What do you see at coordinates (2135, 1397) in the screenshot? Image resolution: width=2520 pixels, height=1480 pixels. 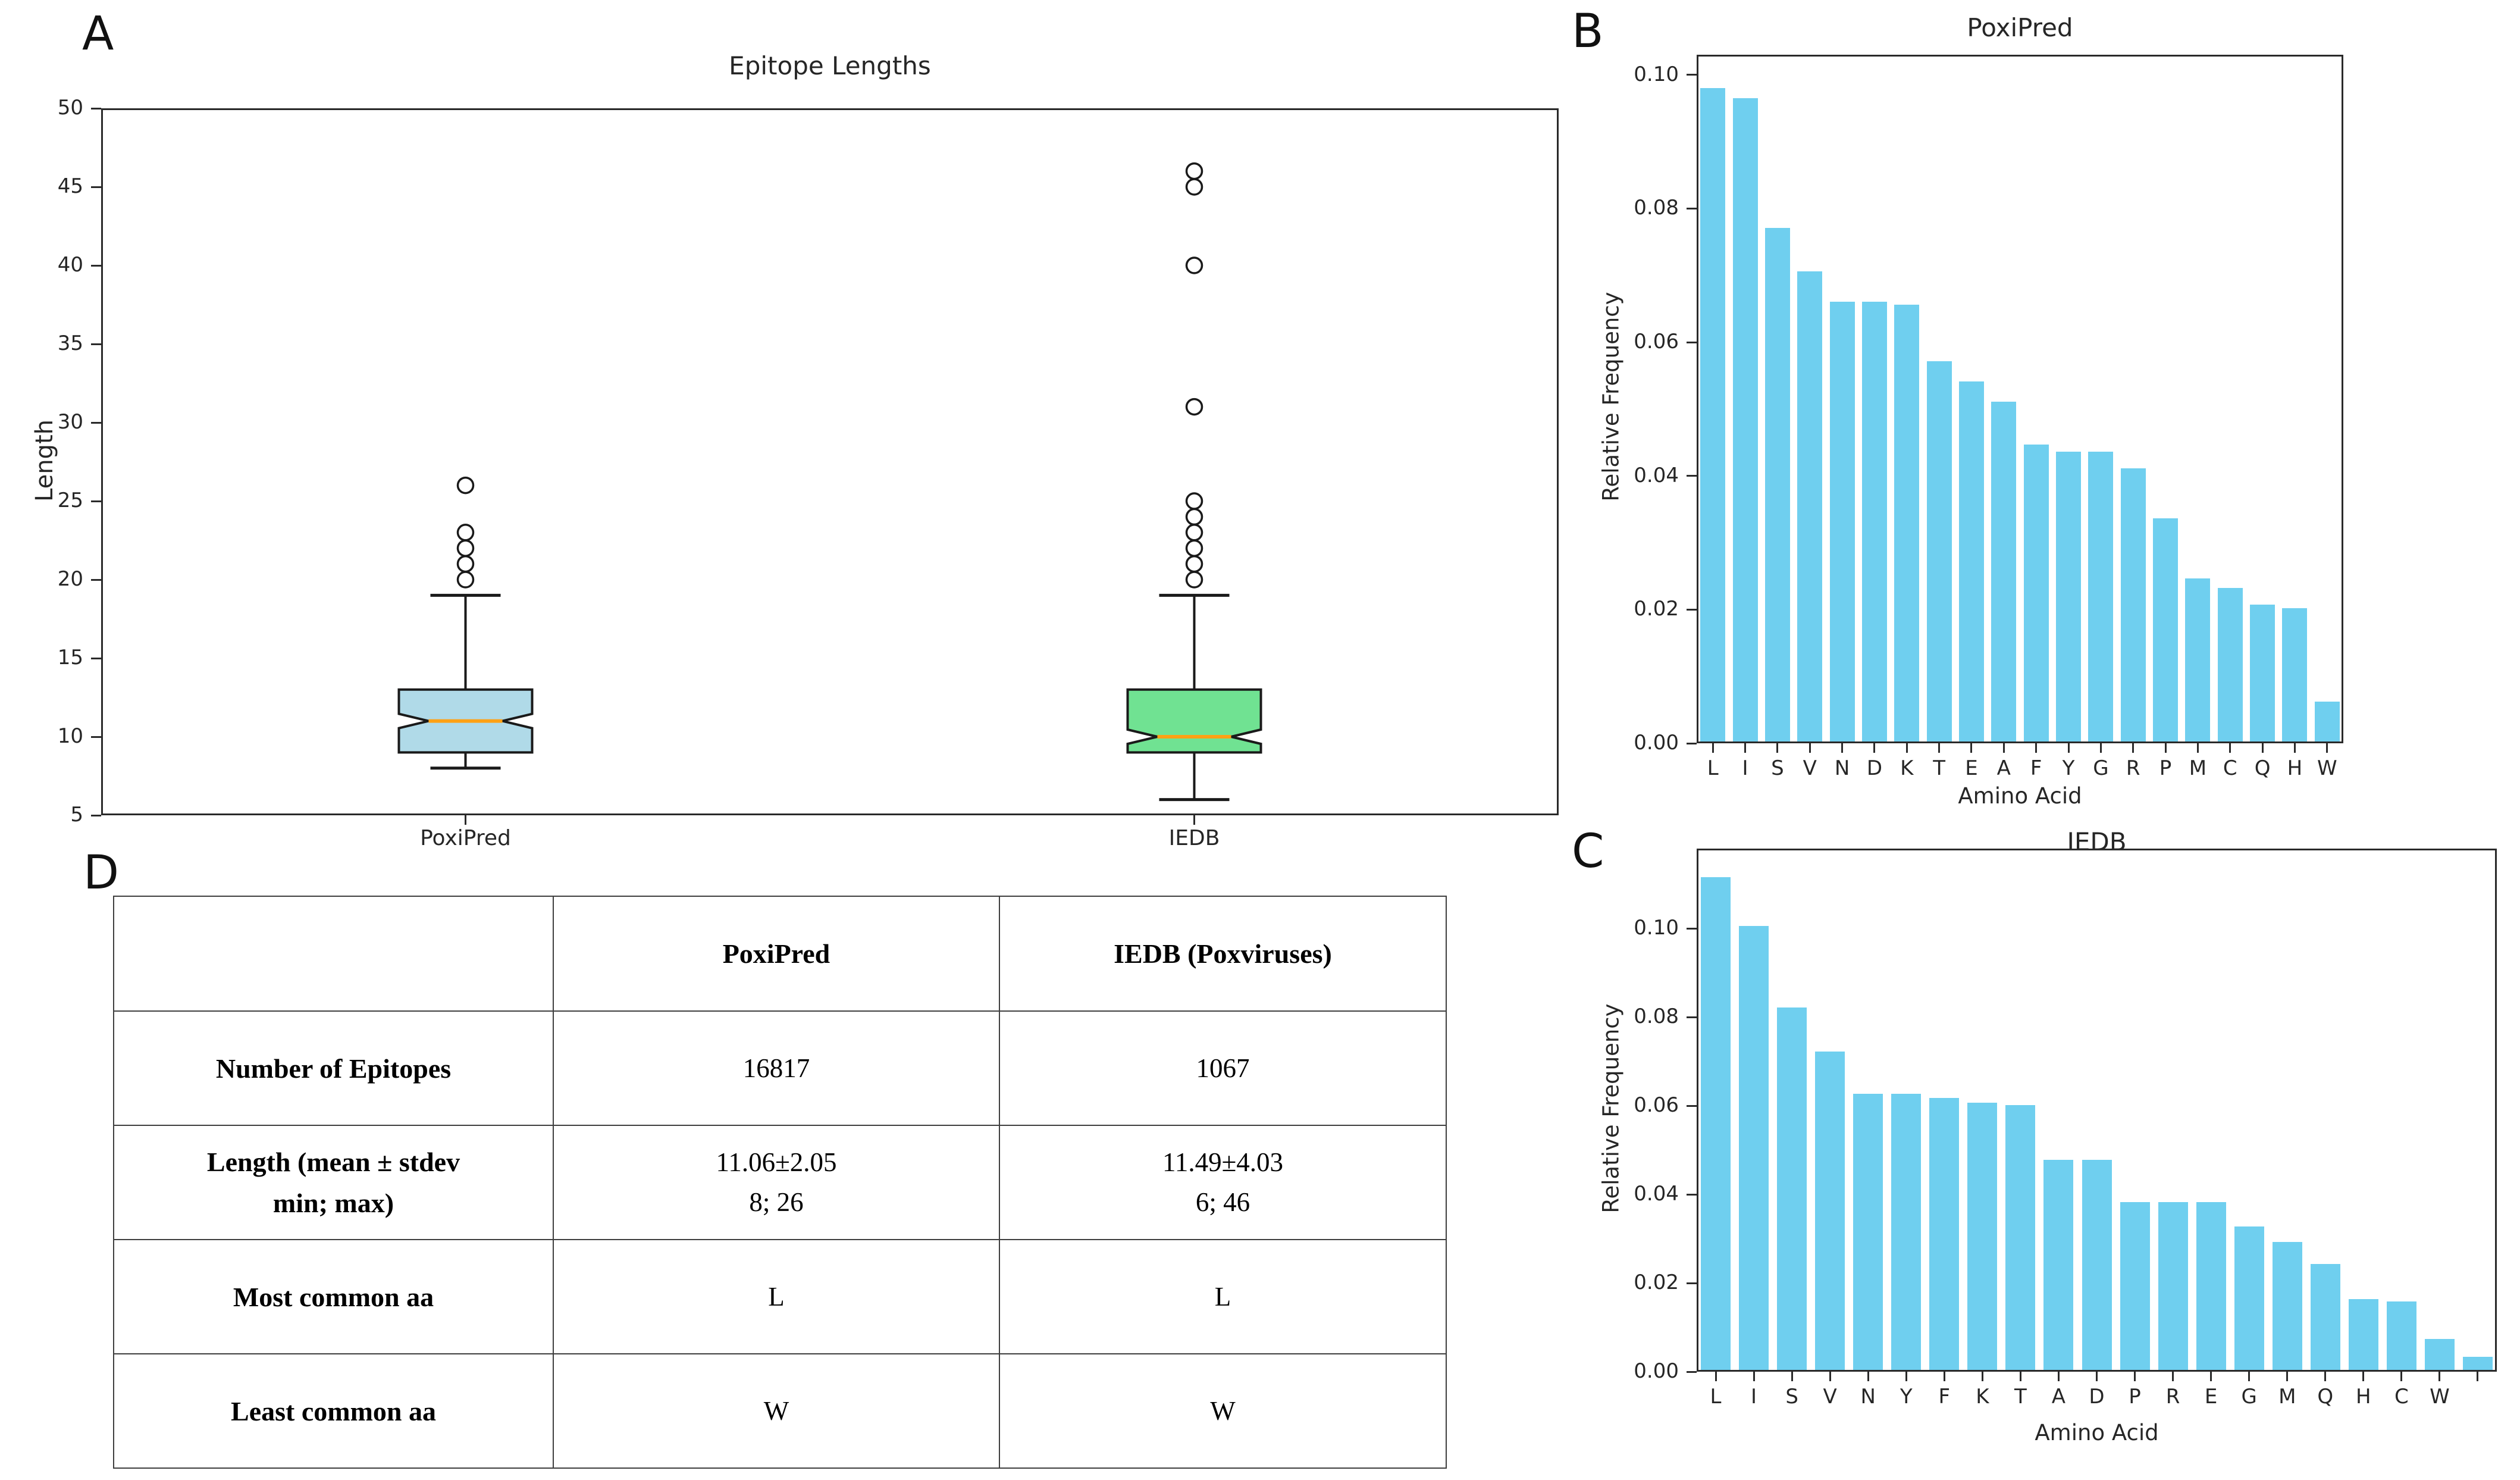 I see `x-tick-label: P` at bounding box center [2135, 1397].